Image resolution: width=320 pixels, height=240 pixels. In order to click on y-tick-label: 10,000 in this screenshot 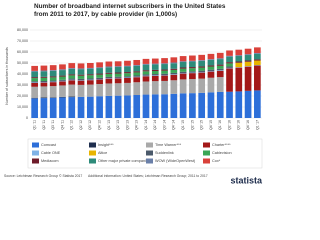, I will do `click(22, 107)`.